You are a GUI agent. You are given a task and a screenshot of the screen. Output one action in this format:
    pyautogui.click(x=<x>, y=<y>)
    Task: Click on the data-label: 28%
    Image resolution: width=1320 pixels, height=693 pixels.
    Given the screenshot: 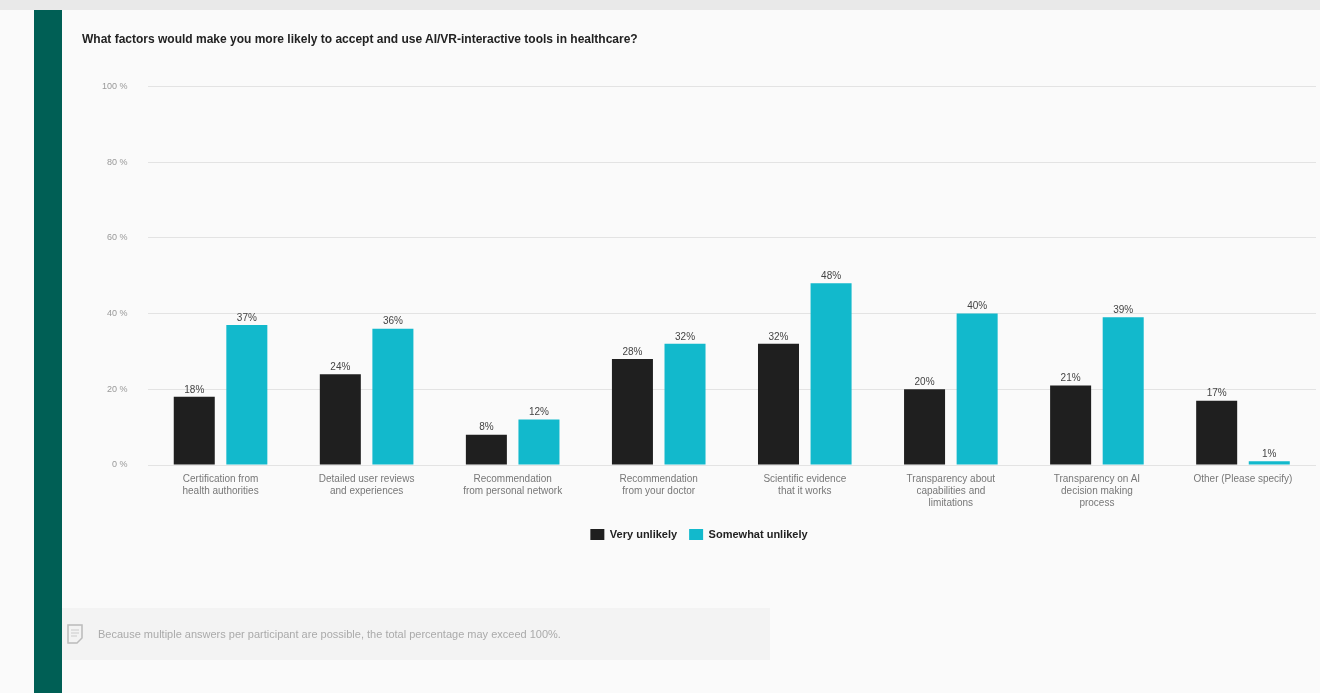 What is the action you would take?
    pyautogui.click(x=632, y=351)
    